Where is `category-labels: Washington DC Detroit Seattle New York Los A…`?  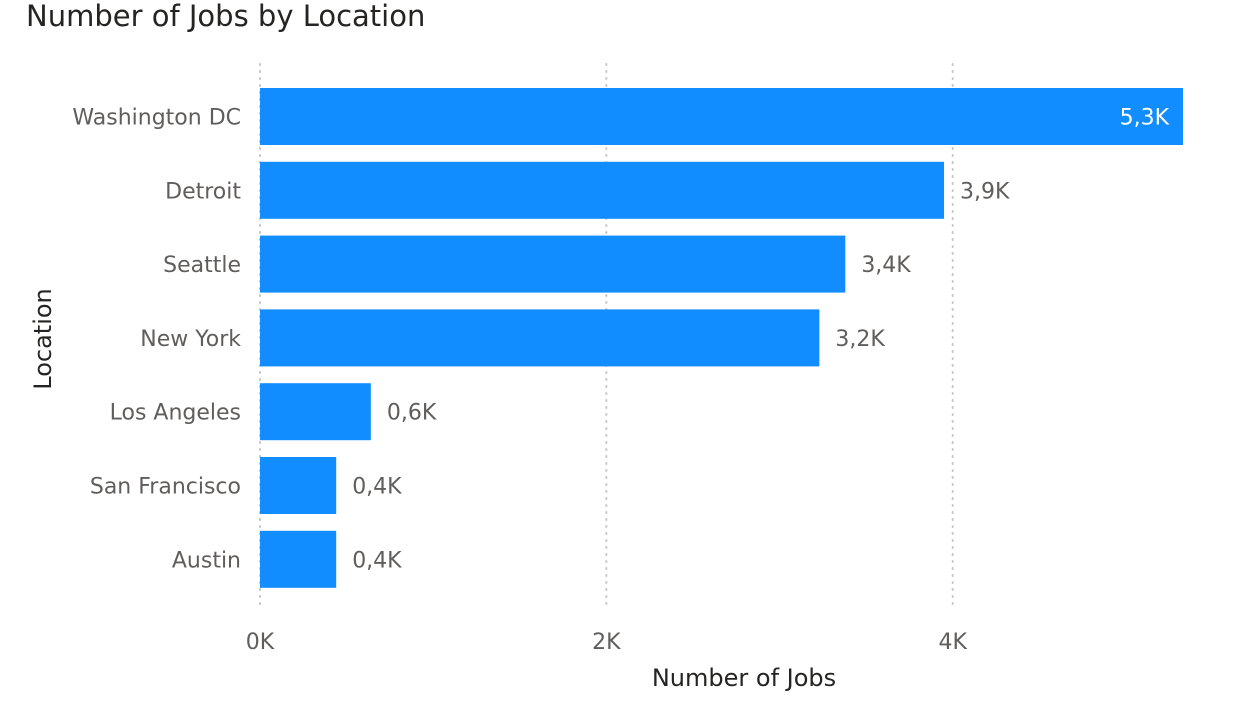 category-labels: Washington DC Detroit Seattle New York Los A… is located at coordinates (156, 340).